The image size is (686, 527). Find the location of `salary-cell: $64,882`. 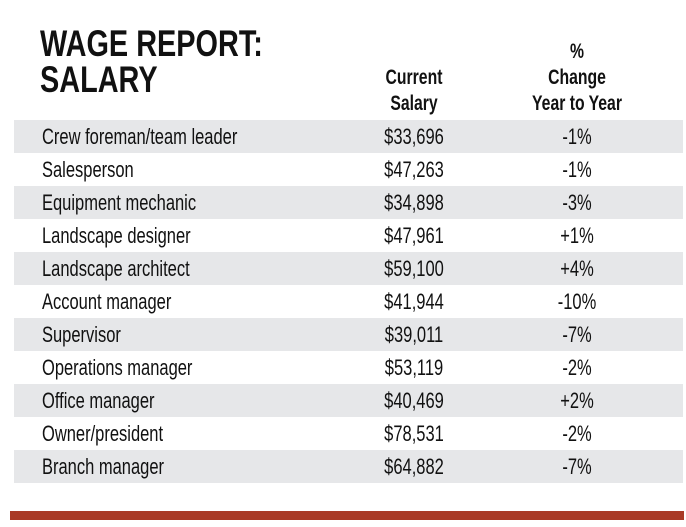

salary-cell: $64,882 is located at coordinates (414, 466).